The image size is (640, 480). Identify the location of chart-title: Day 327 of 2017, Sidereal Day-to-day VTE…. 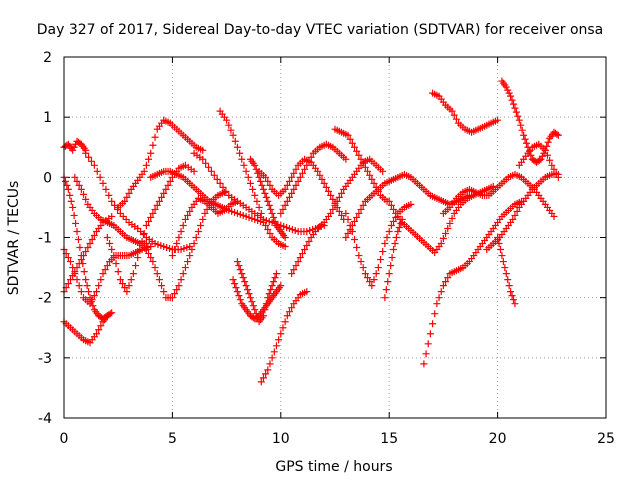
(320, 30).